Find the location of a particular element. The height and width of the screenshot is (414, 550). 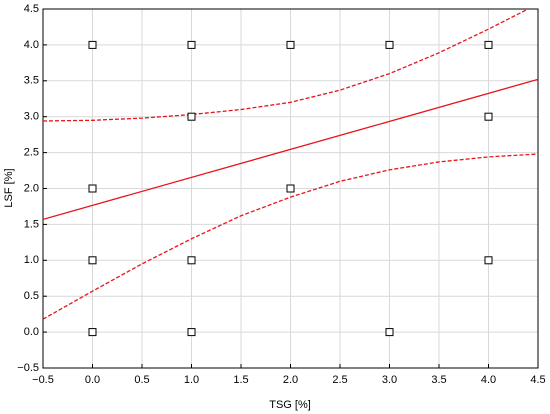

x-tick-label: 3.0 is located at coordinates (389, 380).